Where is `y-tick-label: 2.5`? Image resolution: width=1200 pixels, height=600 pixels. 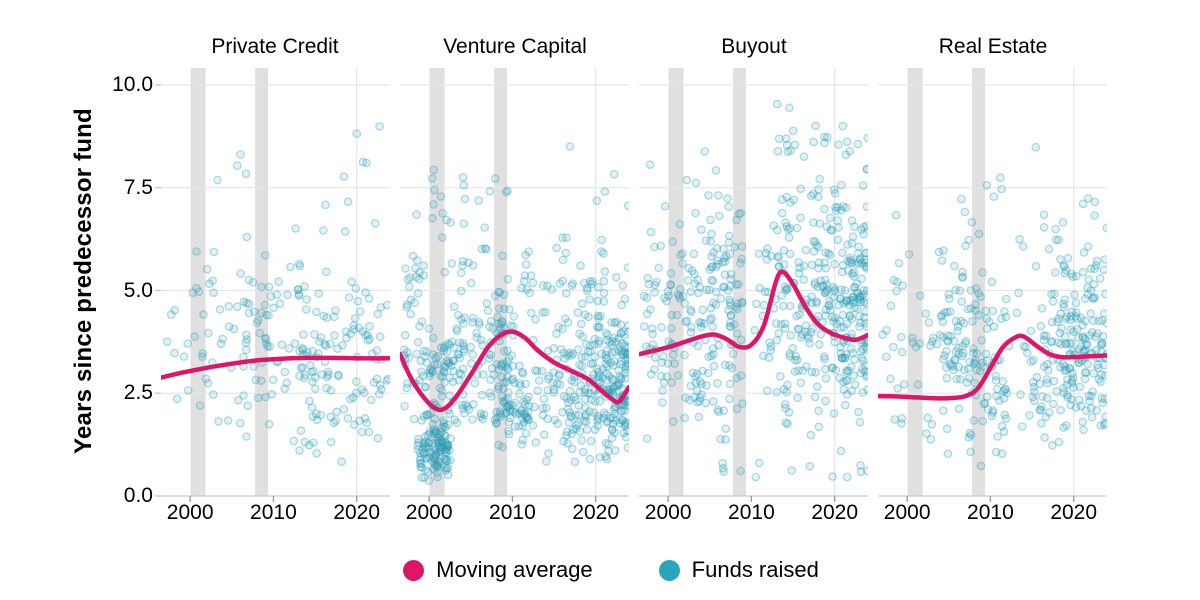
y-tick-label: 2.5 is located at coordinates (138, 392).